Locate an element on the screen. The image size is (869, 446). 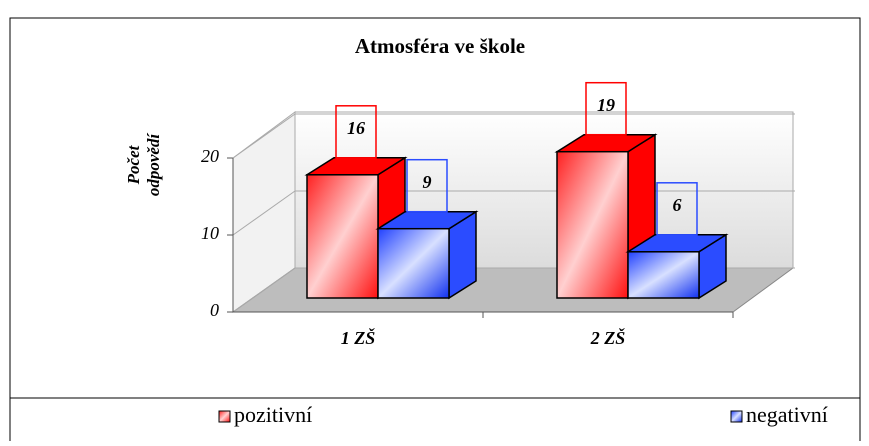
data-label: 6 is located at coordinates (677, 205).